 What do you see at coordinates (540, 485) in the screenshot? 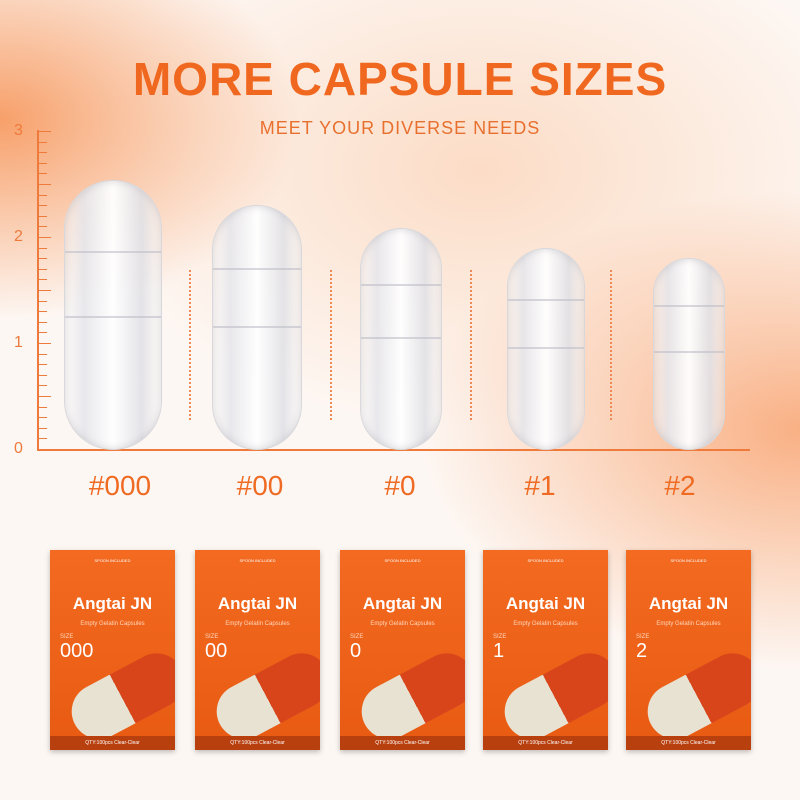
I see `size-label: #1` at bounding box center [540, 485].